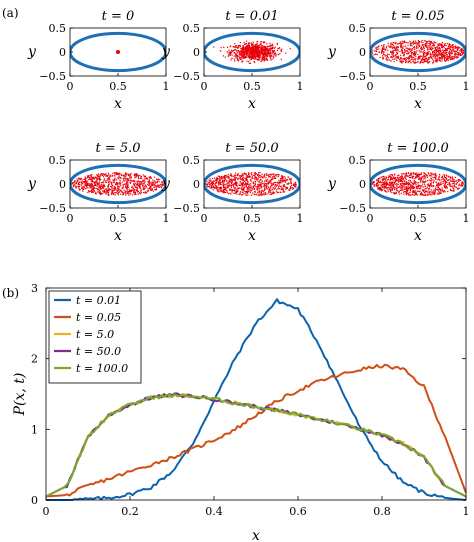 The height and width of the screenshot is (542, 474). Describe the element at coordinates (34, 429) in the screenshot. I see `y-tick-label: 1` at that location.